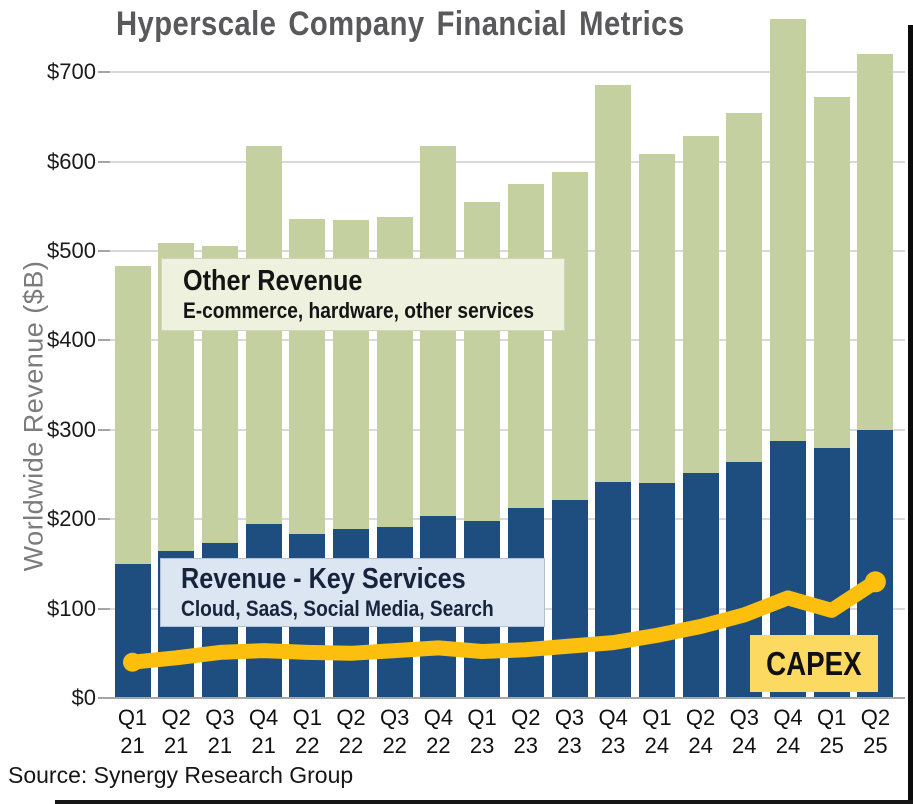 This screenshot has width=913, height=804. I want to click on x-tick-label: Q3 24, so click(744, 732).